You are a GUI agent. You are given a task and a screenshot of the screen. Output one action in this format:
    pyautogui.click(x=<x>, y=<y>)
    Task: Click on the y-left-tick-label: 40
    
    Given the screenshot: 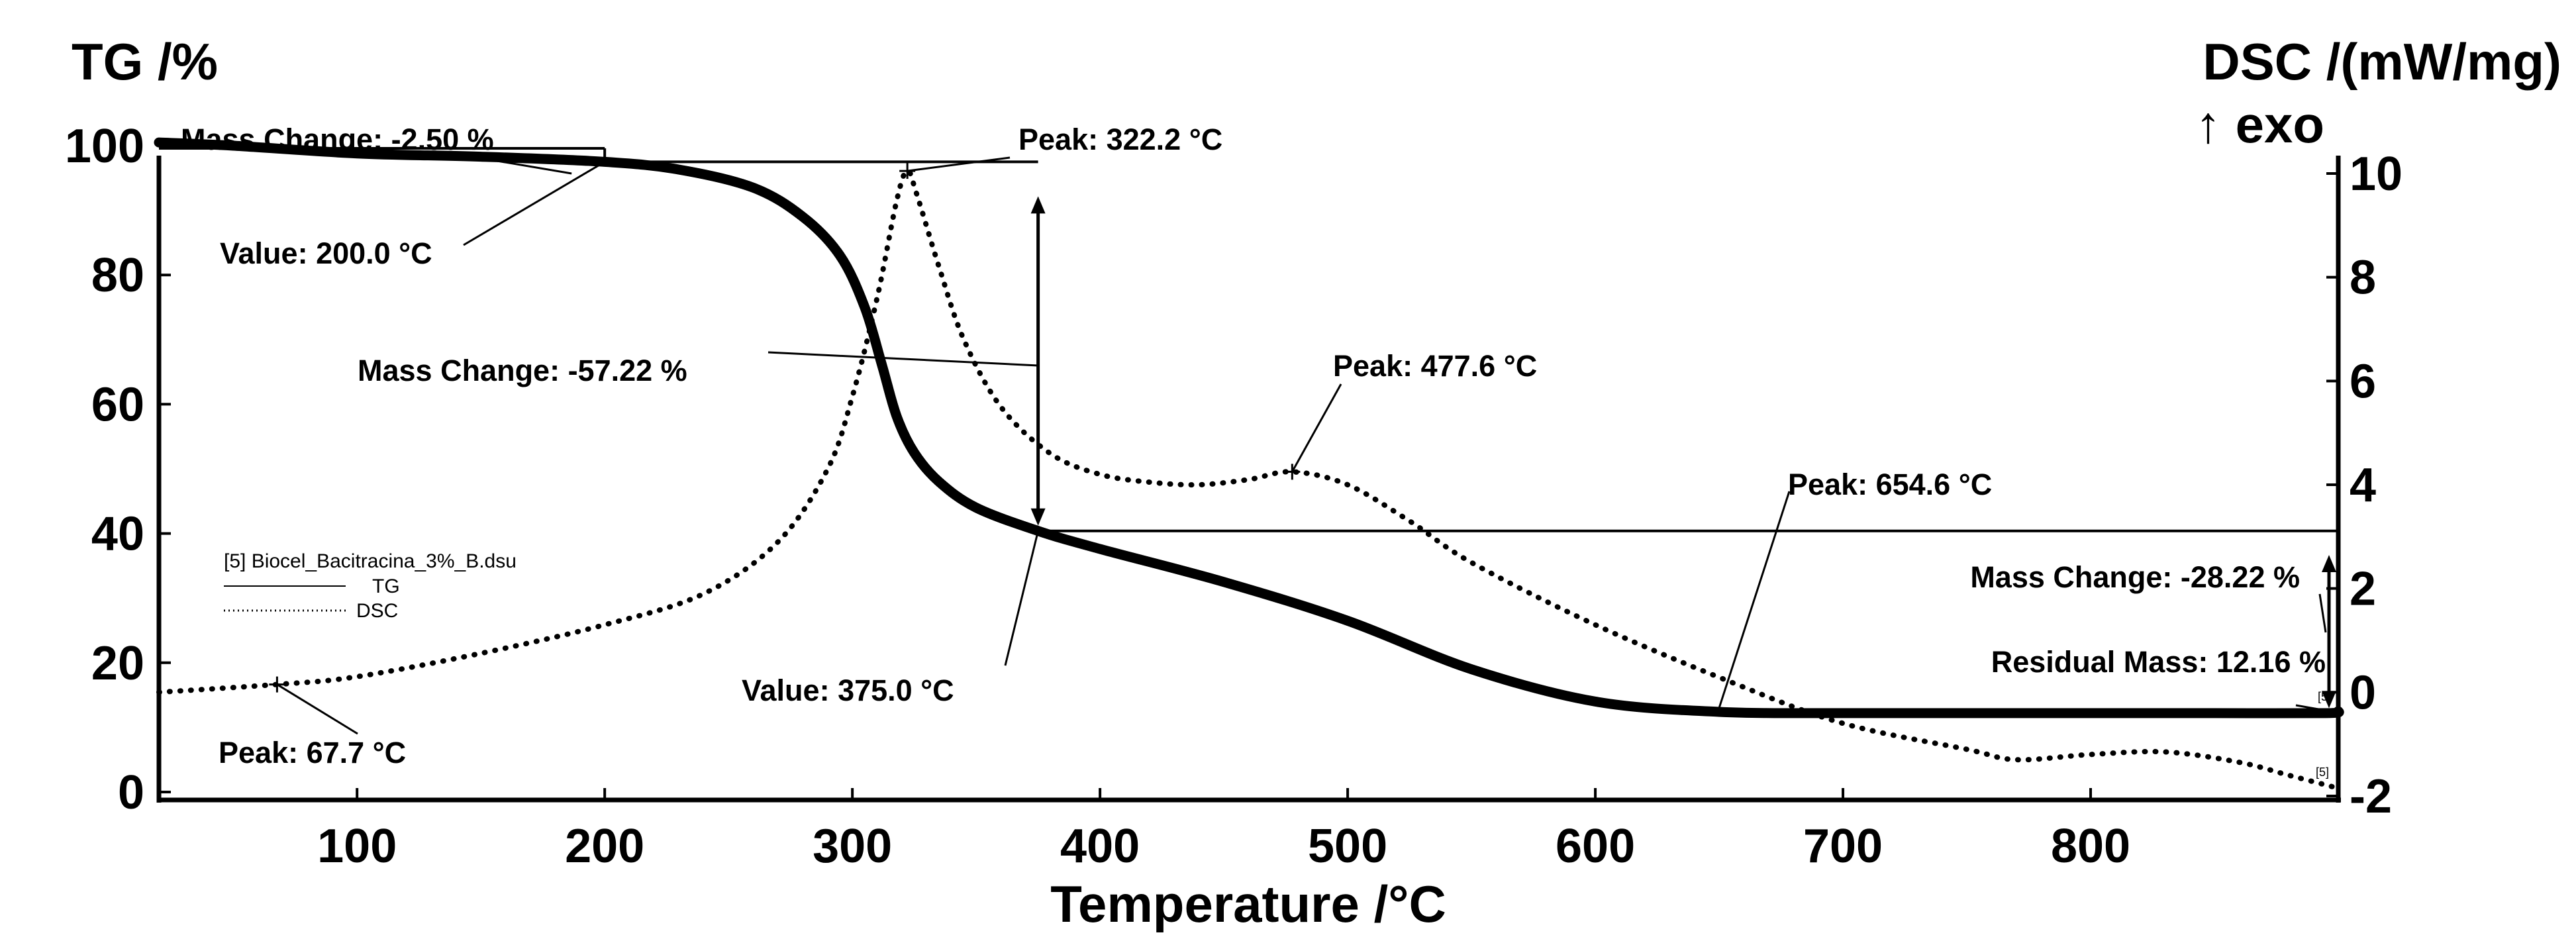 What is the action you would take?
    pyautogui.click(x=117, y=534)
    